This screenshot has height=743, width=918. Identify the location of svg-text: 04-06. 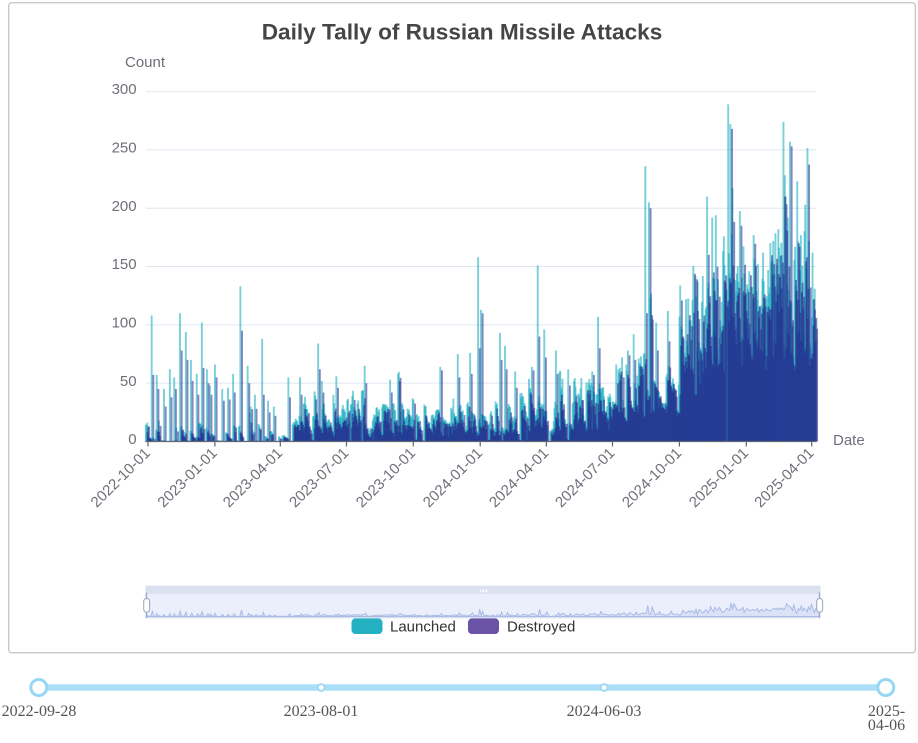
(886, 725).